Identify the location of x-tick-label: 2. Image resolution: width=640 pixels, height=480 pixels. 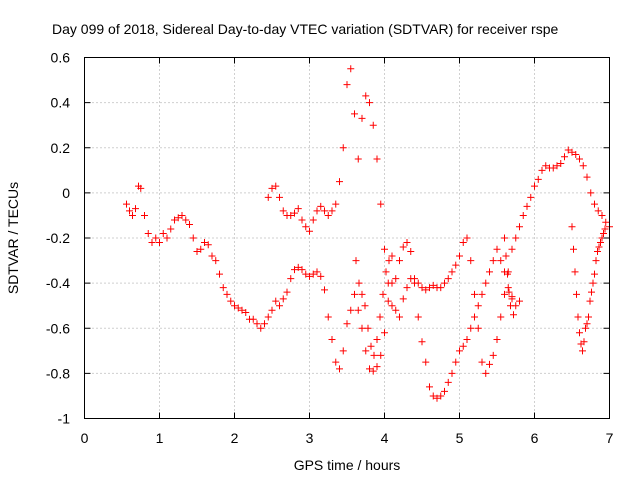
(235, 438).